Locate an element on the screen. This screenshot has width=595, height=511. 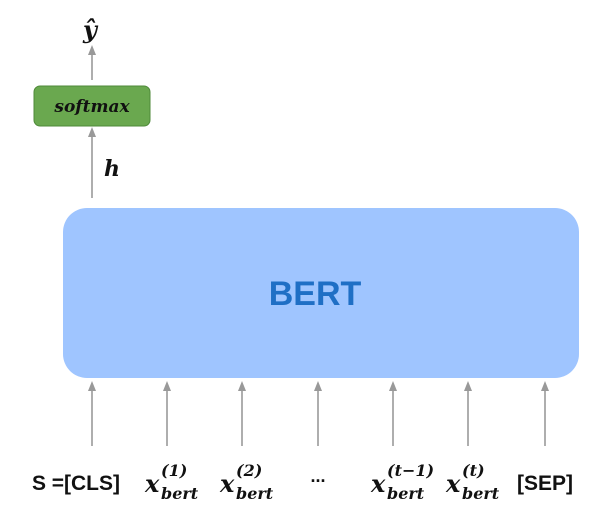
input-token-xbert: x (2) bert is located at coordinates (246, 482).